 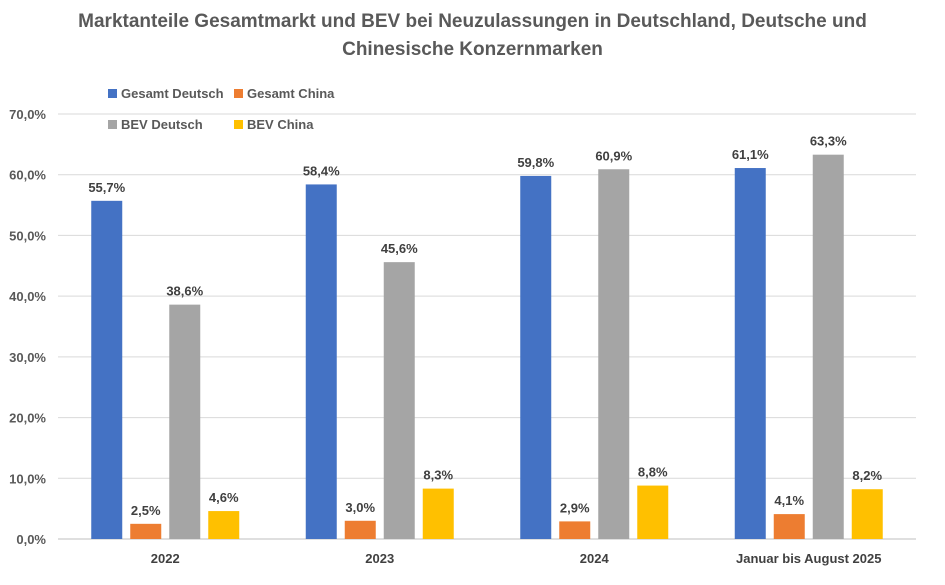 What do you see at coordinates (613, 155) in the screenshot?
I see `data-label-bev-deutsch-2024: 60,9%` at bounding box center [613, 155].